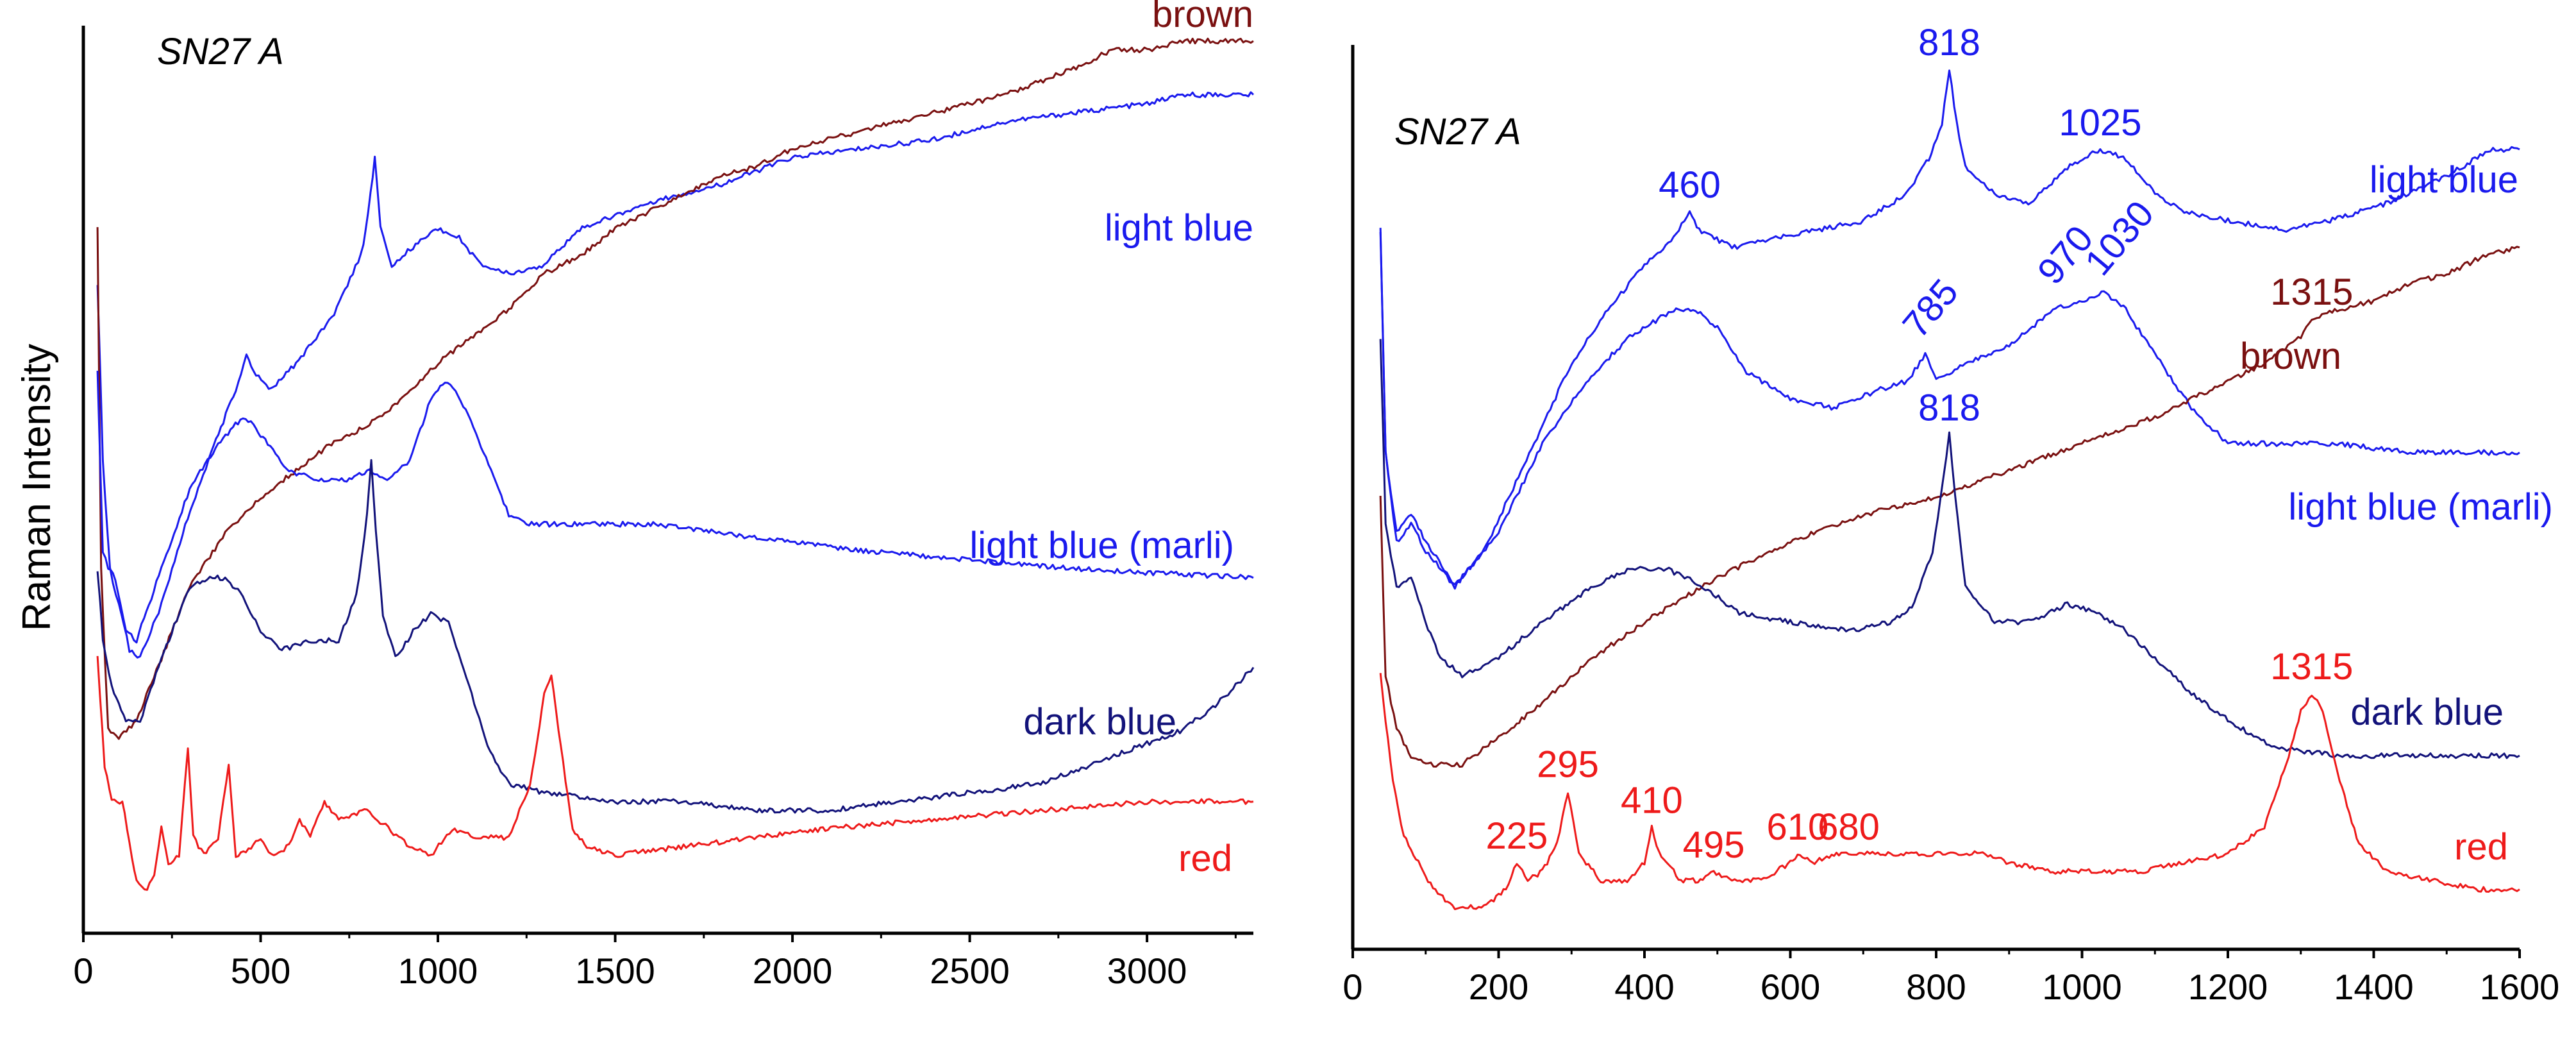 Image resolution: width=2576 pixels, height=1041 pixels. I want to click on peak-label-1025: 1025, so click(2100, 123).